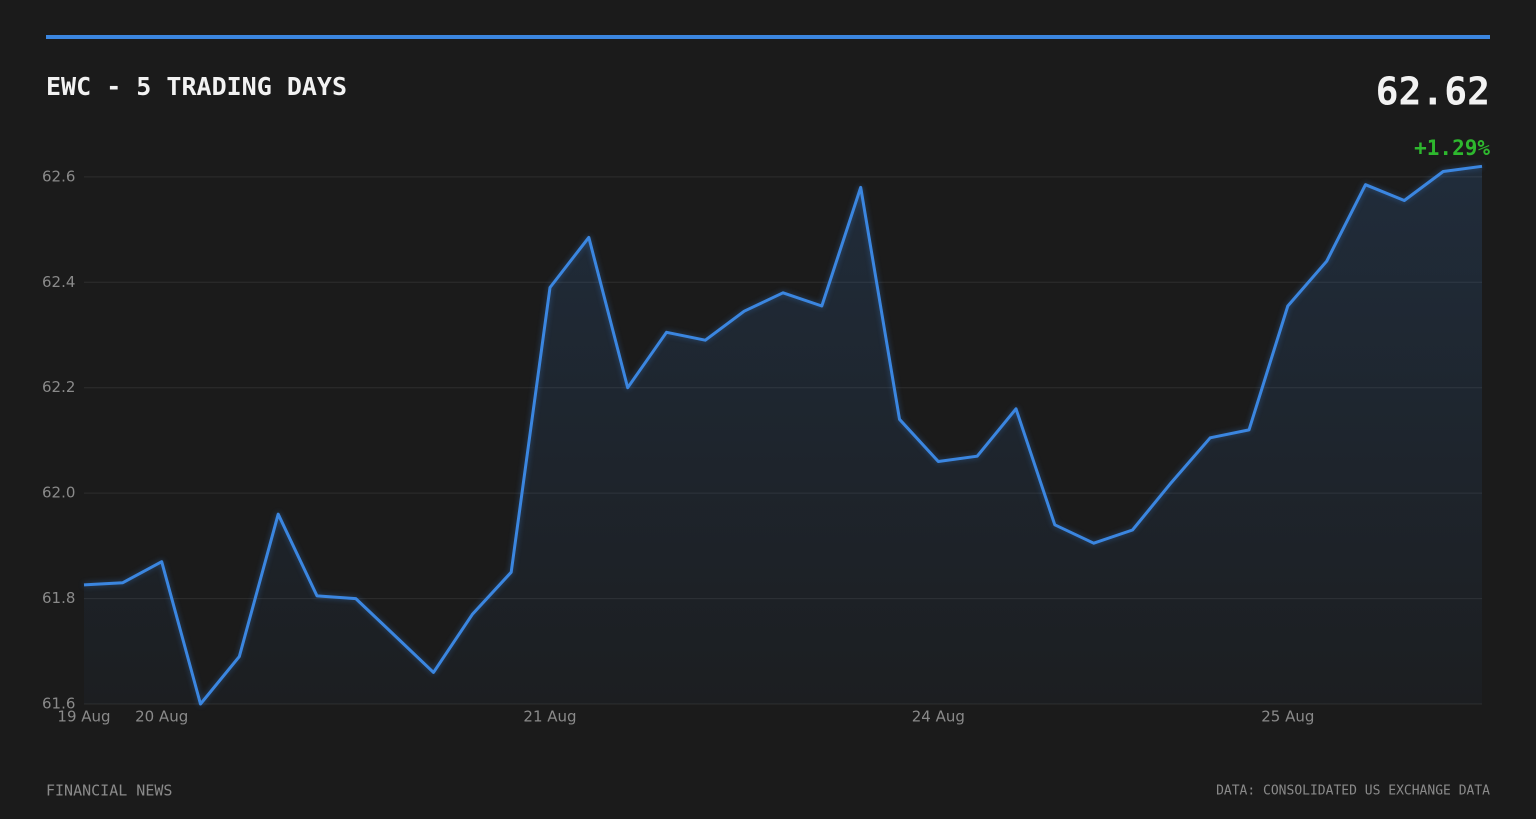 This screenshot has height=819, width=1536. Describe the element at coordinates (58, 598) in the screenshot. I see `y-tick-label: 61.8` at that location.